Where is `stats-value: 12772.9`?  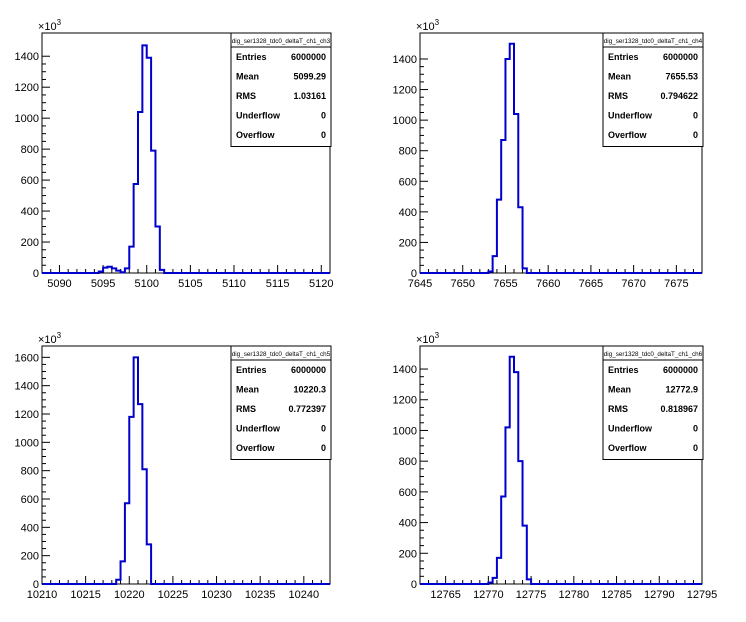
stats-value: 12772.9 is located at coordinates (681, 390).